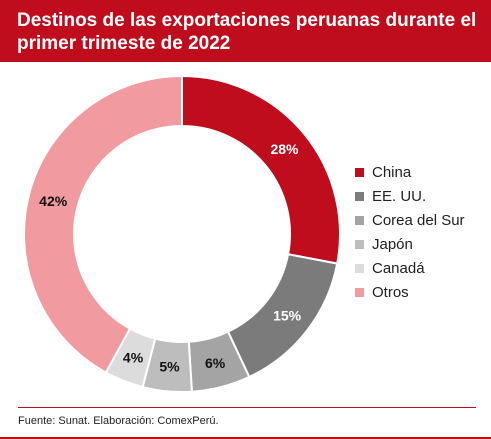 The width and height of the screenshot is (491, 439). I want to click on legend-label: Japón, so click(392, 244).